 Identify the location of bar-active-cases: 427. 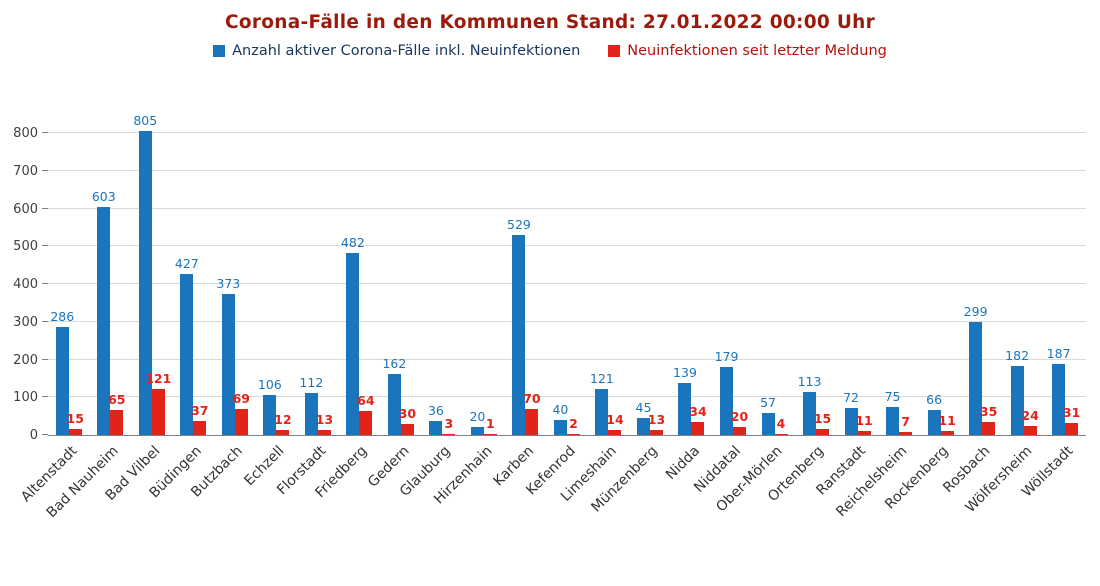
(187, 345).